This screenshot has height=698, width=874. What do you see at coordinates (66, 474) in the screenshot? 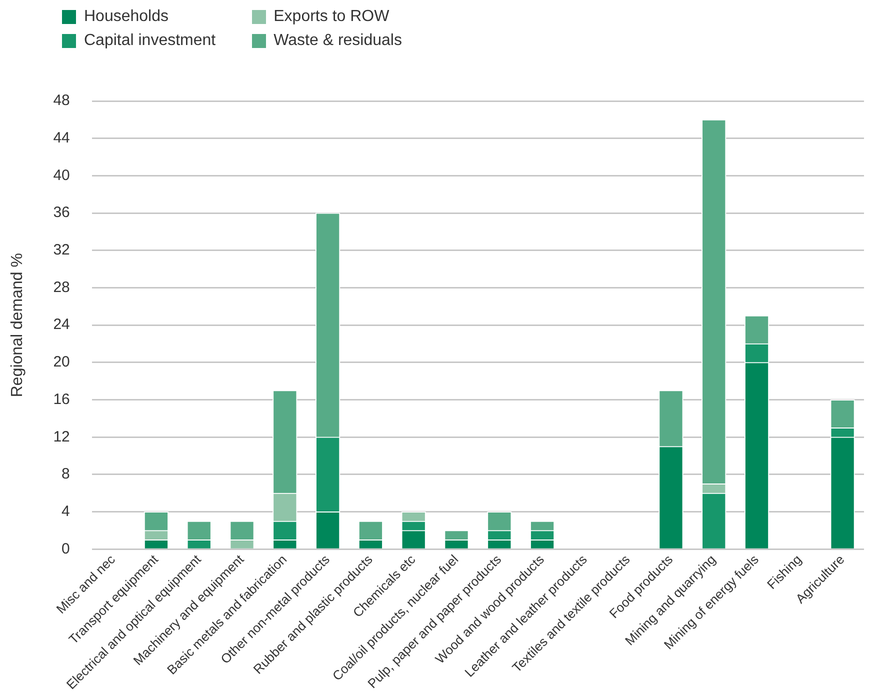
I see `y-tick-label: 8` at bounding box center [66, 474].